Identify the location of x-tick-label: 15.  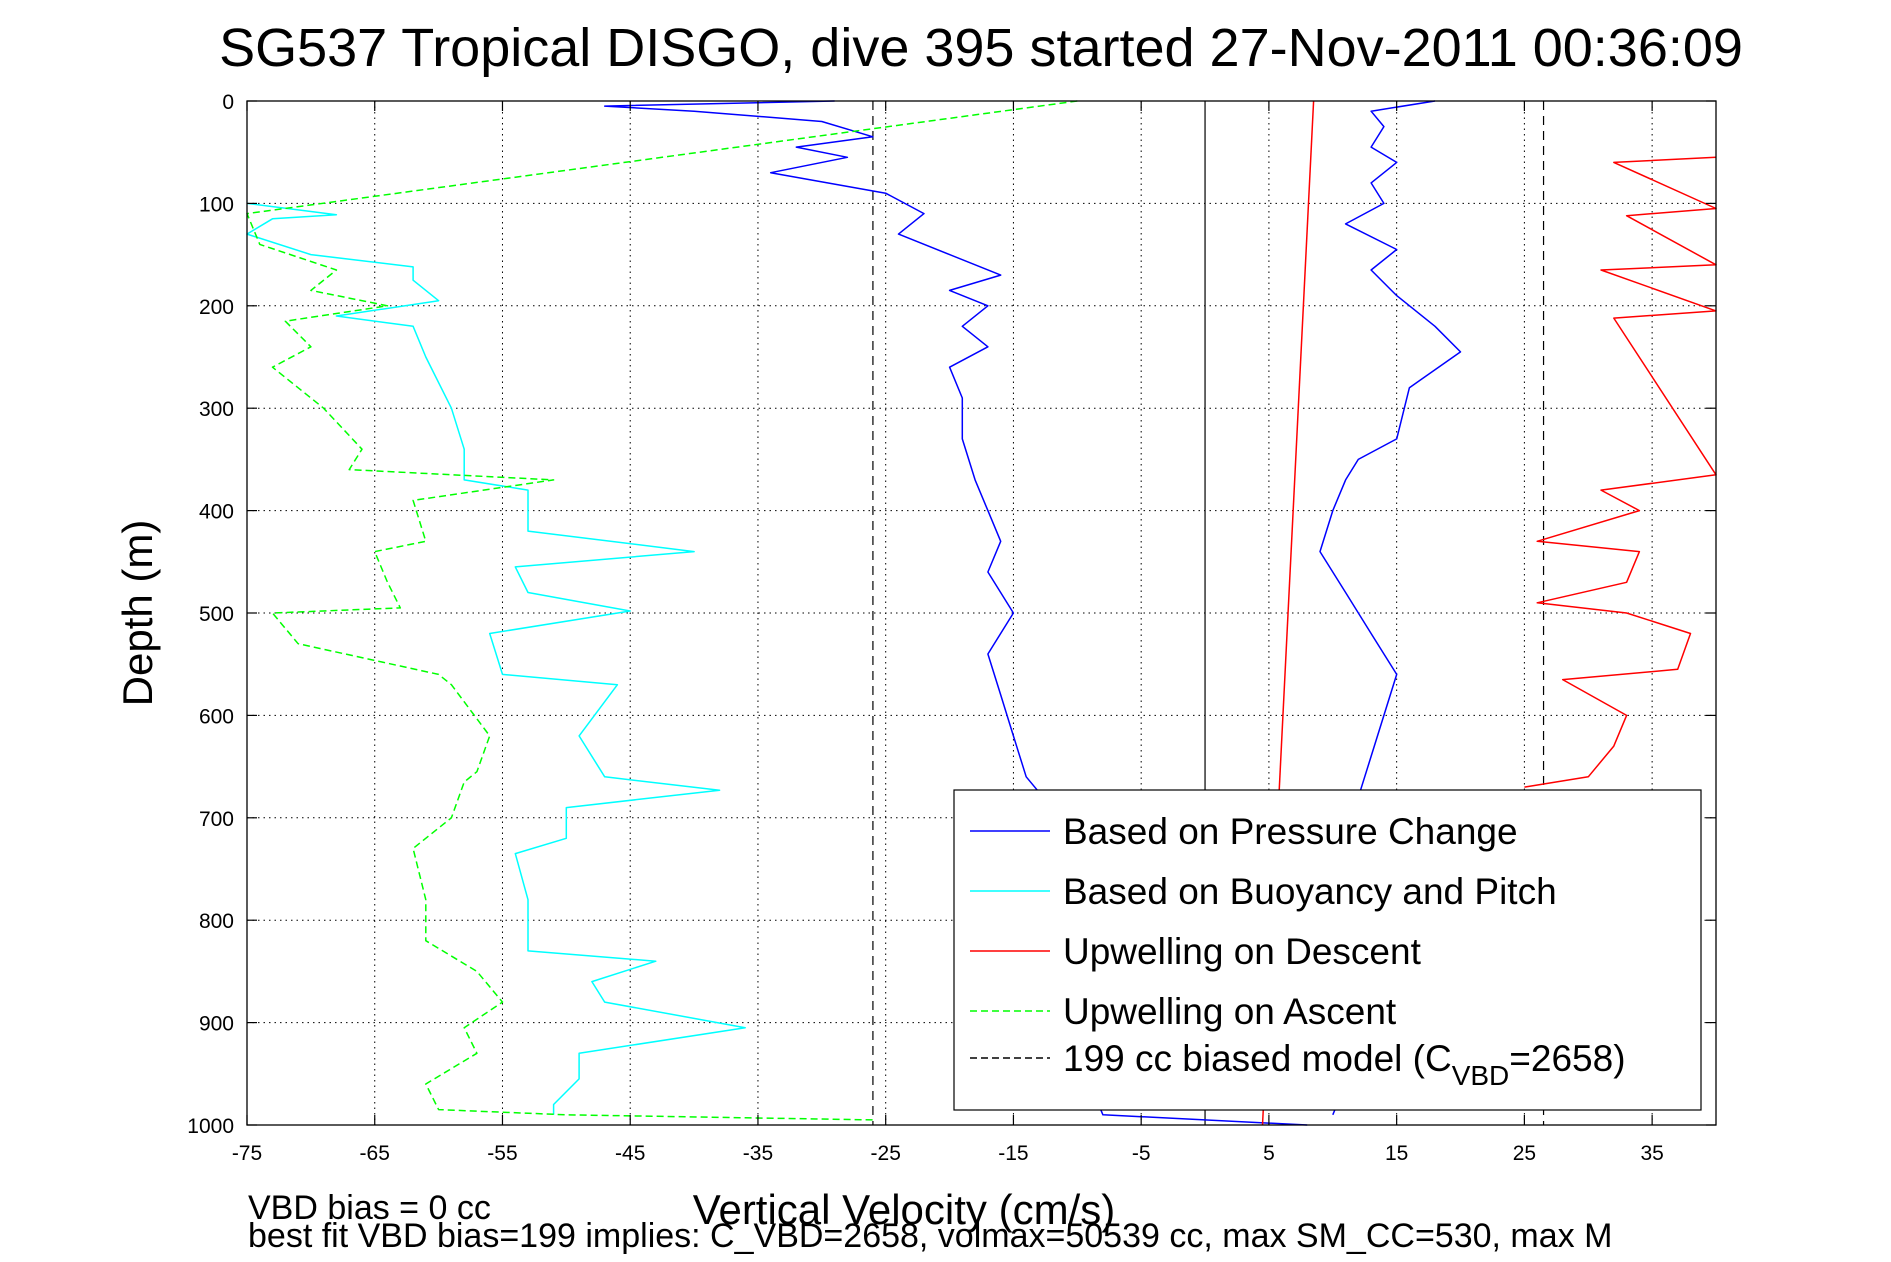
(1396, 1153).